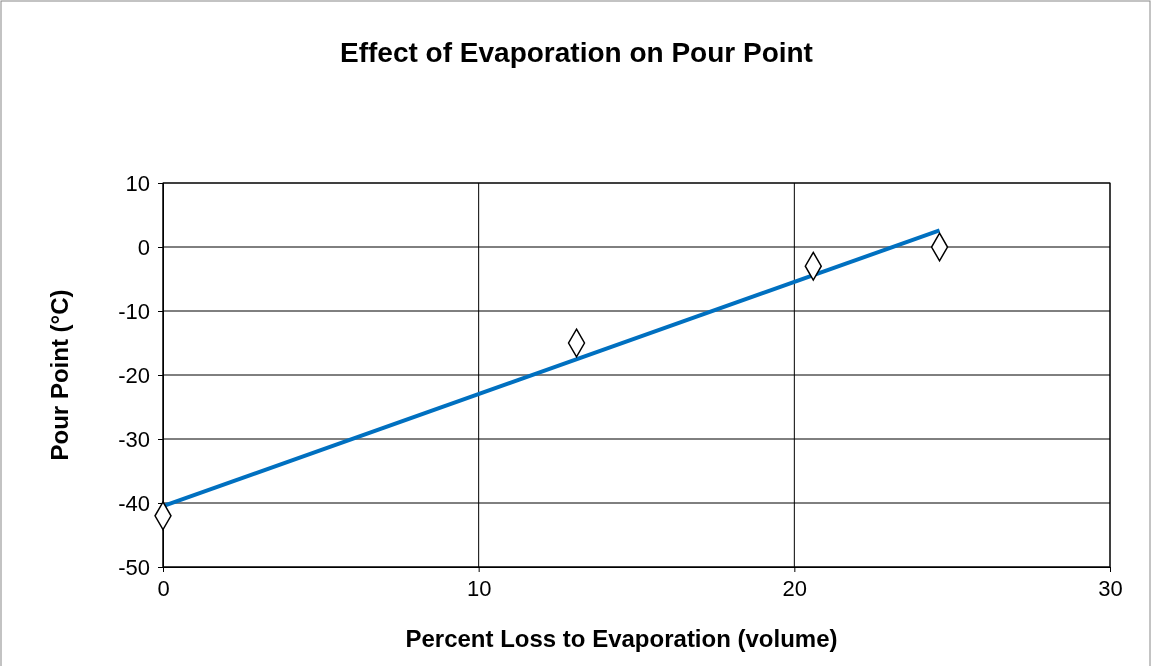 The width and height of the screenshot is (1151, 666). What do you see at coordinates (134, 567) in the screenshot?
I see `y-tick-label: -50` at bounding box center [134, 567].